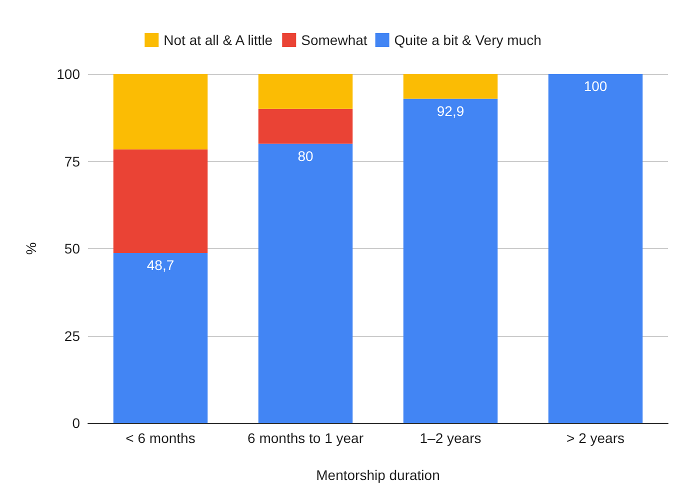 This screenshot has height=501, width=686. I want to click on data-label: 48,7, so click(160, 265).